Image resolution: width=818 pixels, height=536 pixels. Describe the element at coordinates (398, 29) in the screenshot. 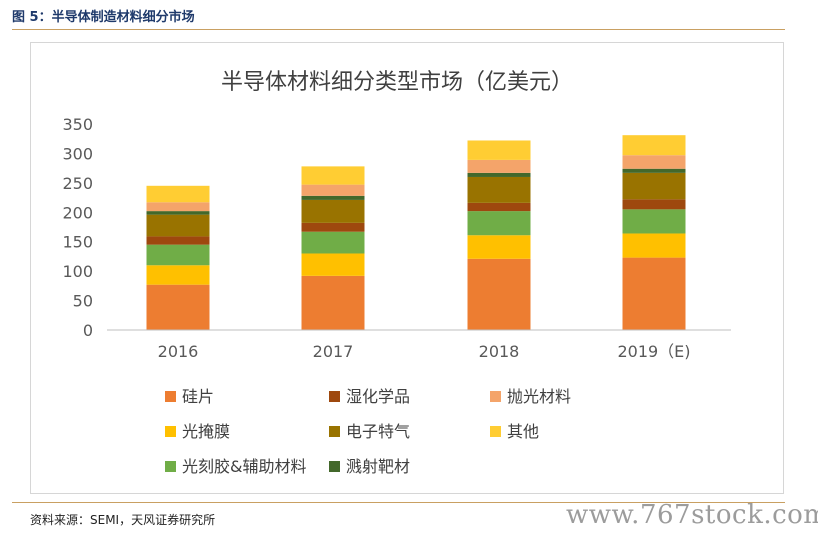

I see `top-divider` at that location.